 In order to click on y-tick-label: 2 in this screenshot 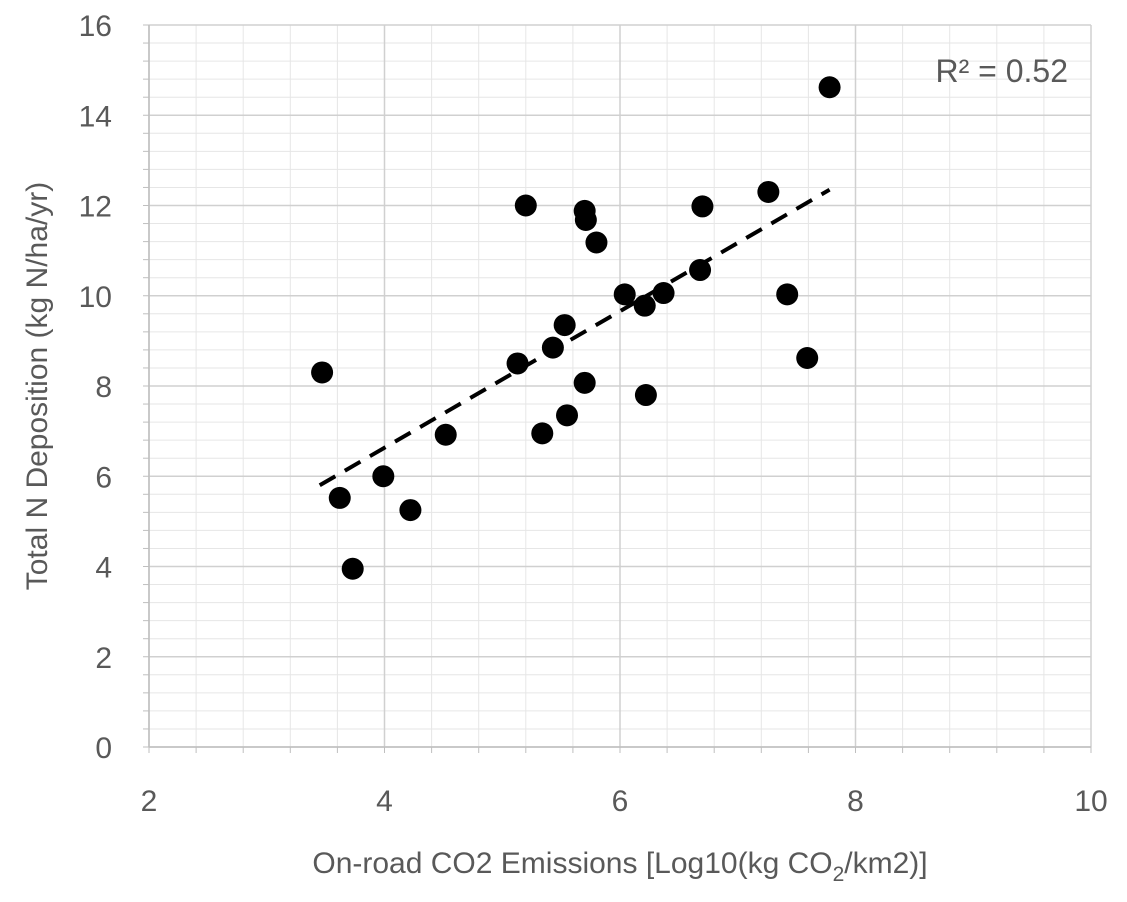, I will do `click(103, 658)`.